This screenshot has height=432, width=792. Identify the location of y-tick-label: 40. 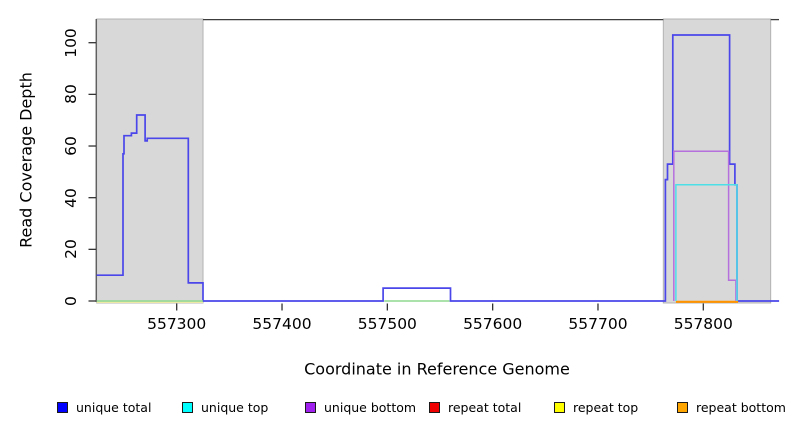
(71, 197).